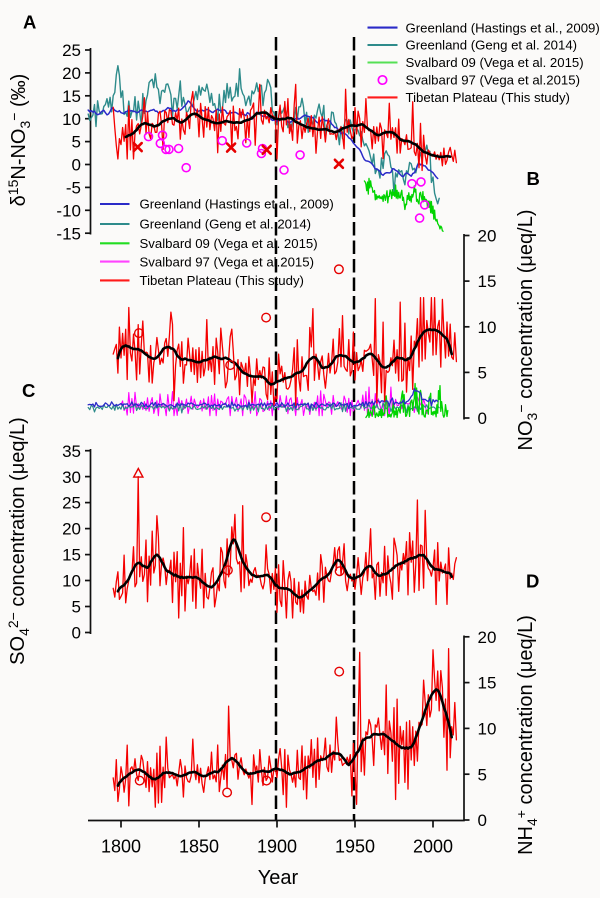 The height and width of the screenshot is (898, 600). I want to click on svg-text: -15, so click(68, 233).